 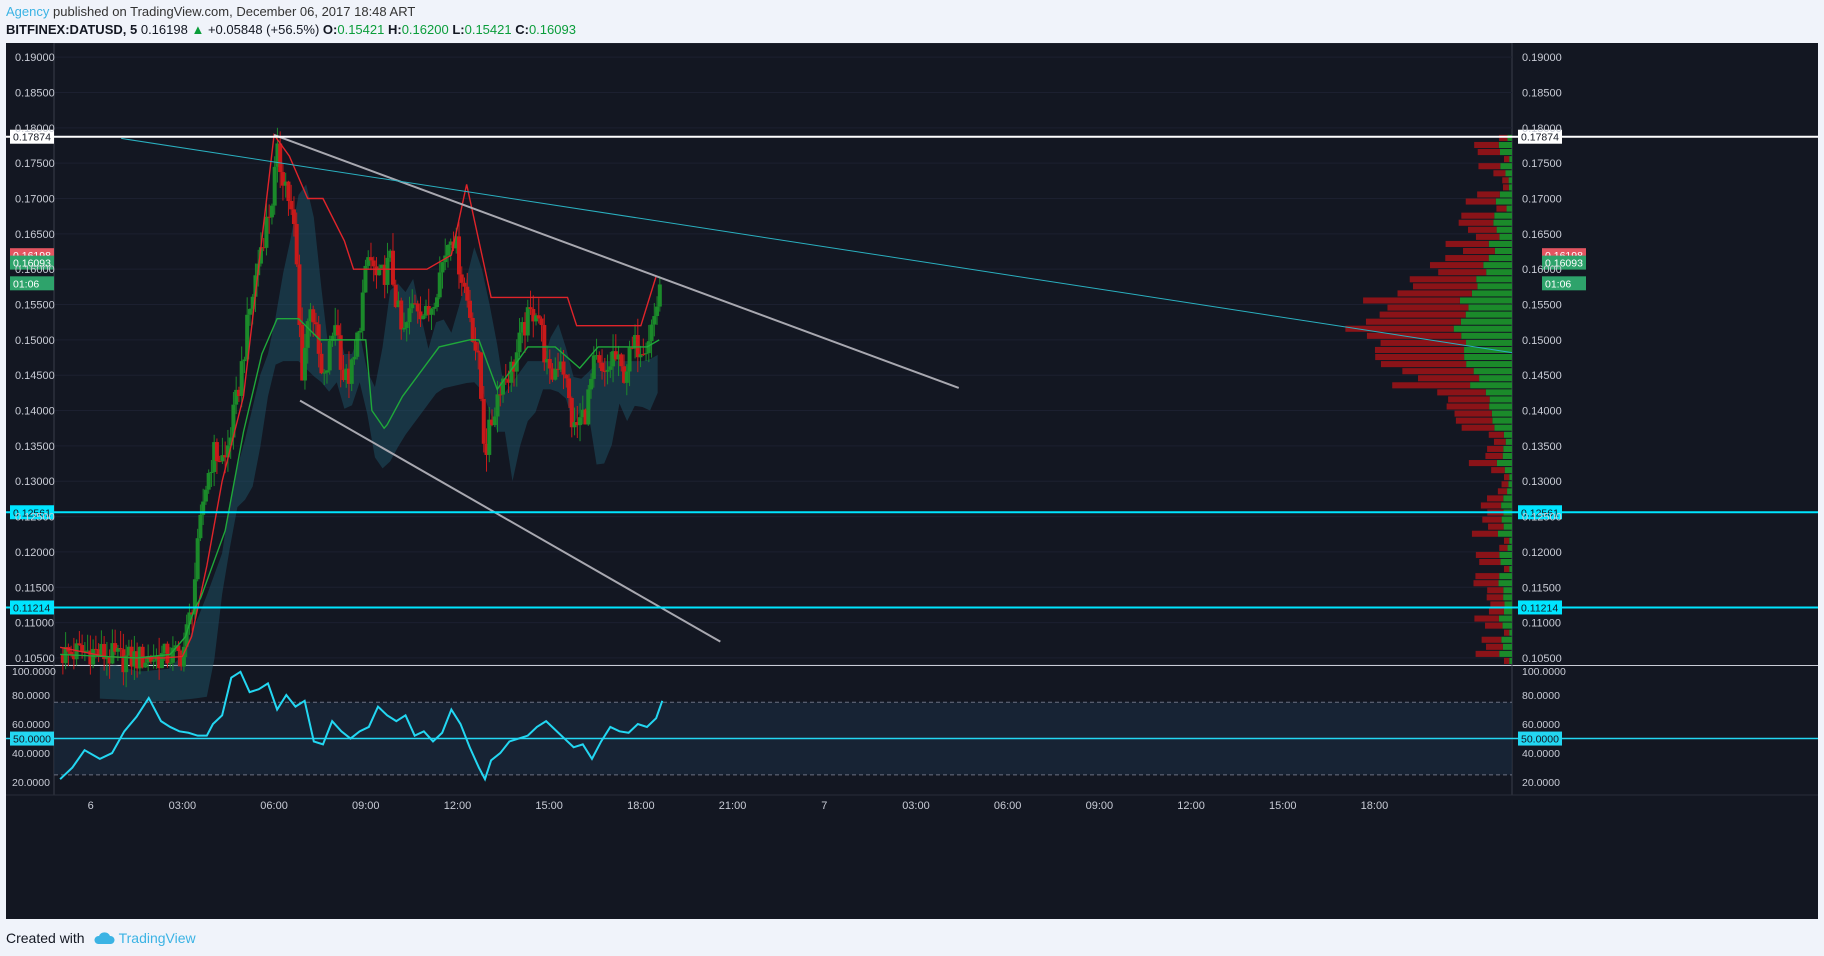 What do you see at coordinates (1283, 806) in the screenshot?
I see `time-axis-tick: 15:00` at bounding box center [1283, 806].